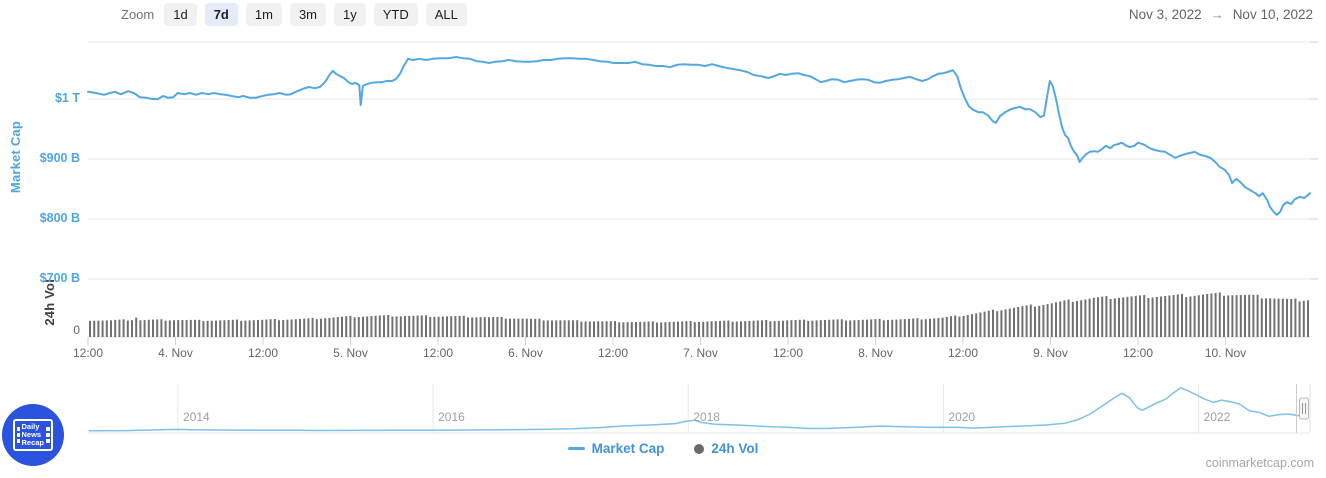  I want to click on zoom-button-all: ALL, so click(446, 14).